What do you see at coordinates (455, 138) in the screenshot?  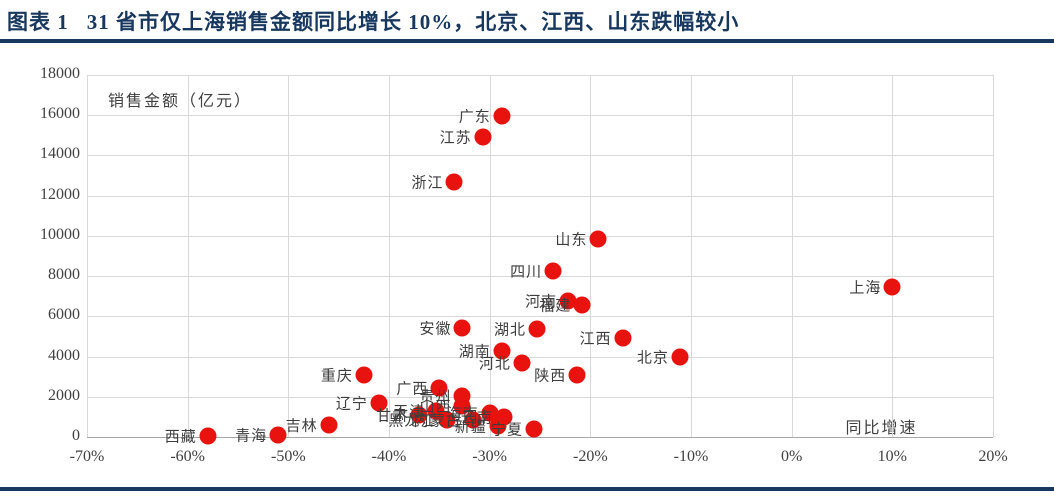 I see `data-point-label: 江苏` at bounding box center [455, 138].